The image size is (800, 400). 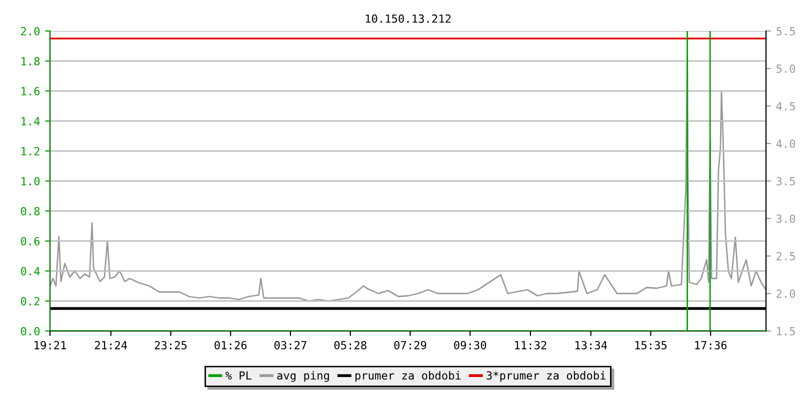 What do you see at coordinates (786, 294) in the screenshot?
I see `y2-tick-label: 2.0` at bounding box center [786, 294].